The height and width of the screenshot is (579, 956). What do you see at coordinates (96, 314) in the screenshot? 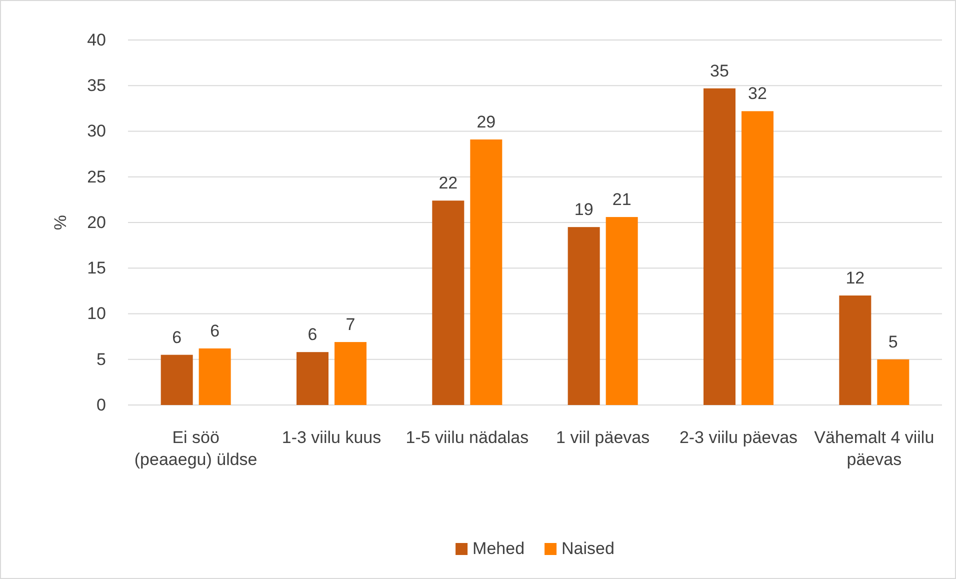
I see `y-tick-label: 10` at bounding box center [96, 314].